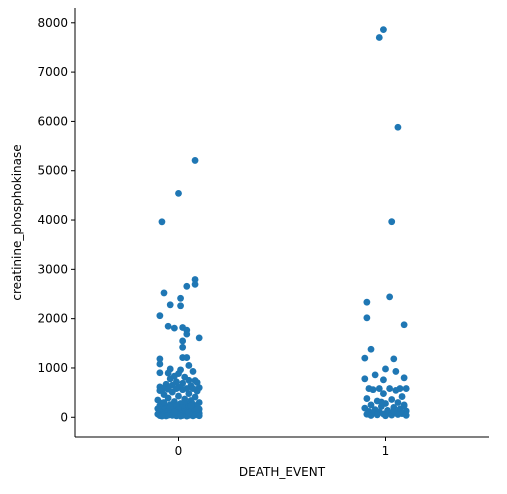  I want to click on y-tick-label: 2000, so click(52, 319).